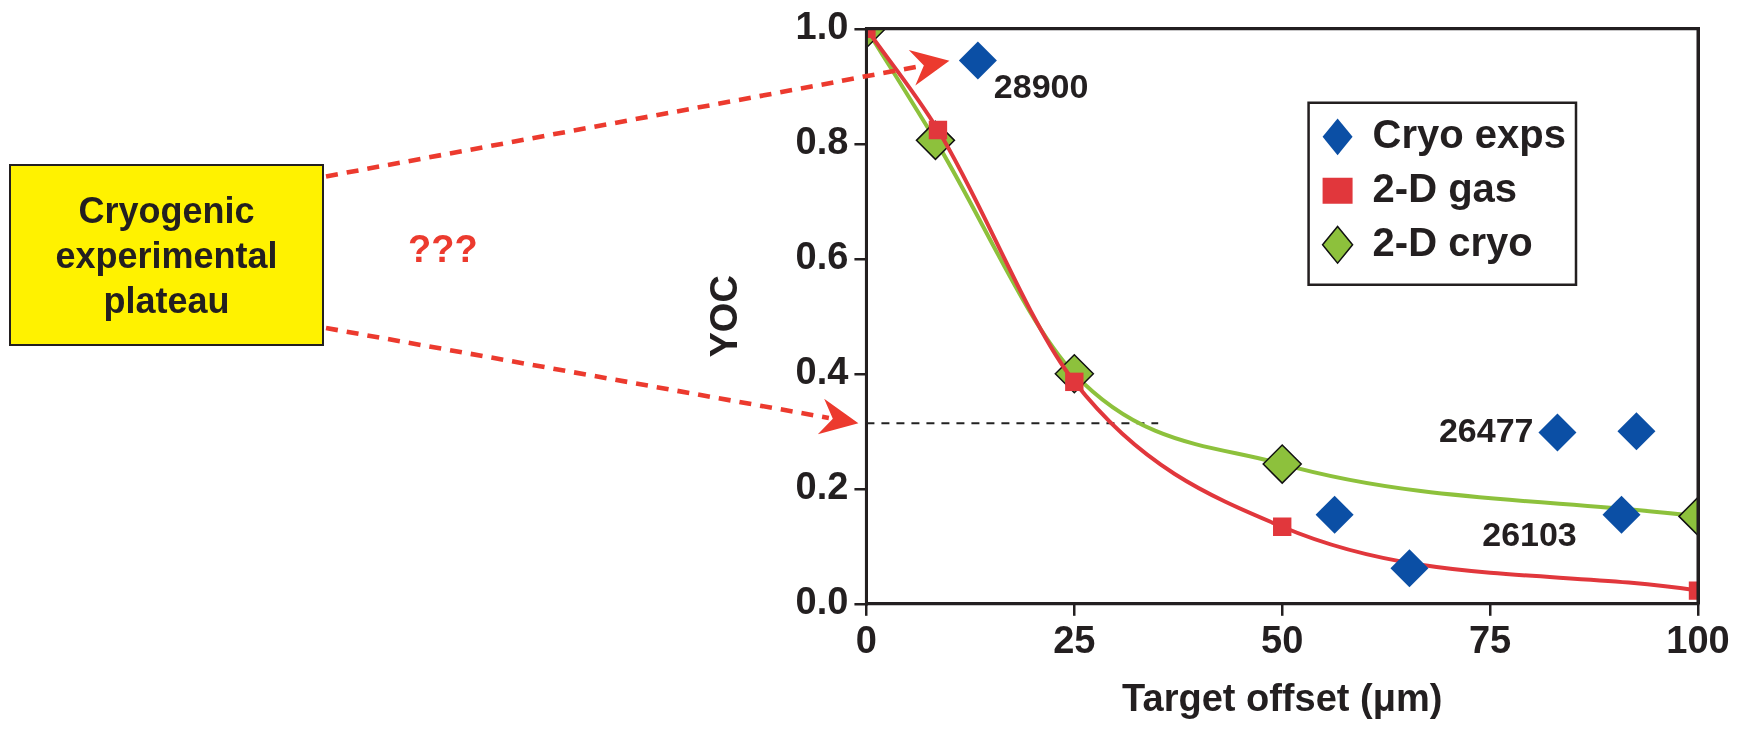 Image resolution: width=1738 pixels, height=731 pixels. What do you see at coordinates (1452, 241) in the screenshot?
I see `legend-label: 2-D cryo` at bounding box center [1452, 241].